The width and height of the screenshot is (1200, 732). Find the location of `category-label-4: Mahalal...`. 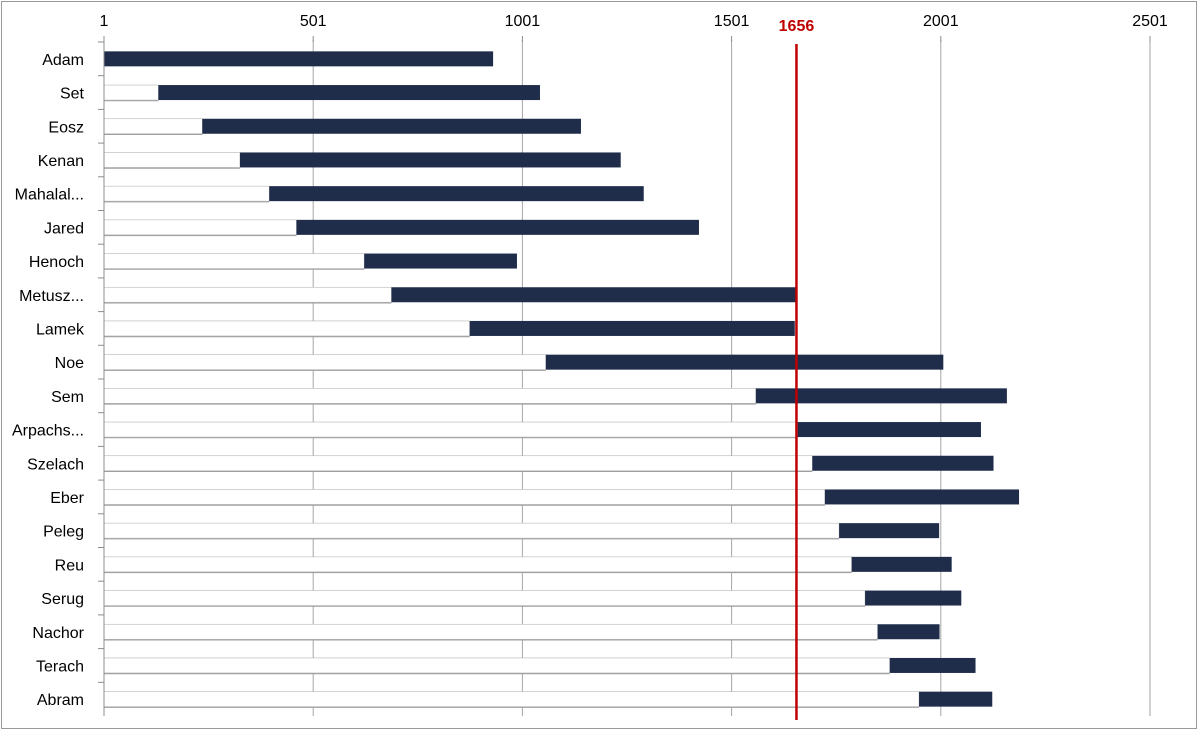

category-label-4: Mahalal... is located at coordinates (49, 195).